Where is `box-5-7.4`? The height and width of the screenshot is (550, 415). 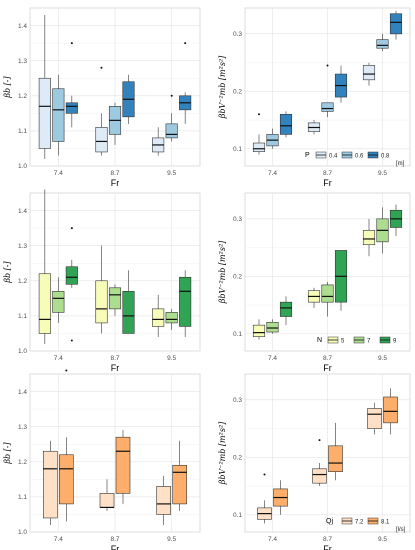 box-5-7.4 is located at coordinates (44, 266).